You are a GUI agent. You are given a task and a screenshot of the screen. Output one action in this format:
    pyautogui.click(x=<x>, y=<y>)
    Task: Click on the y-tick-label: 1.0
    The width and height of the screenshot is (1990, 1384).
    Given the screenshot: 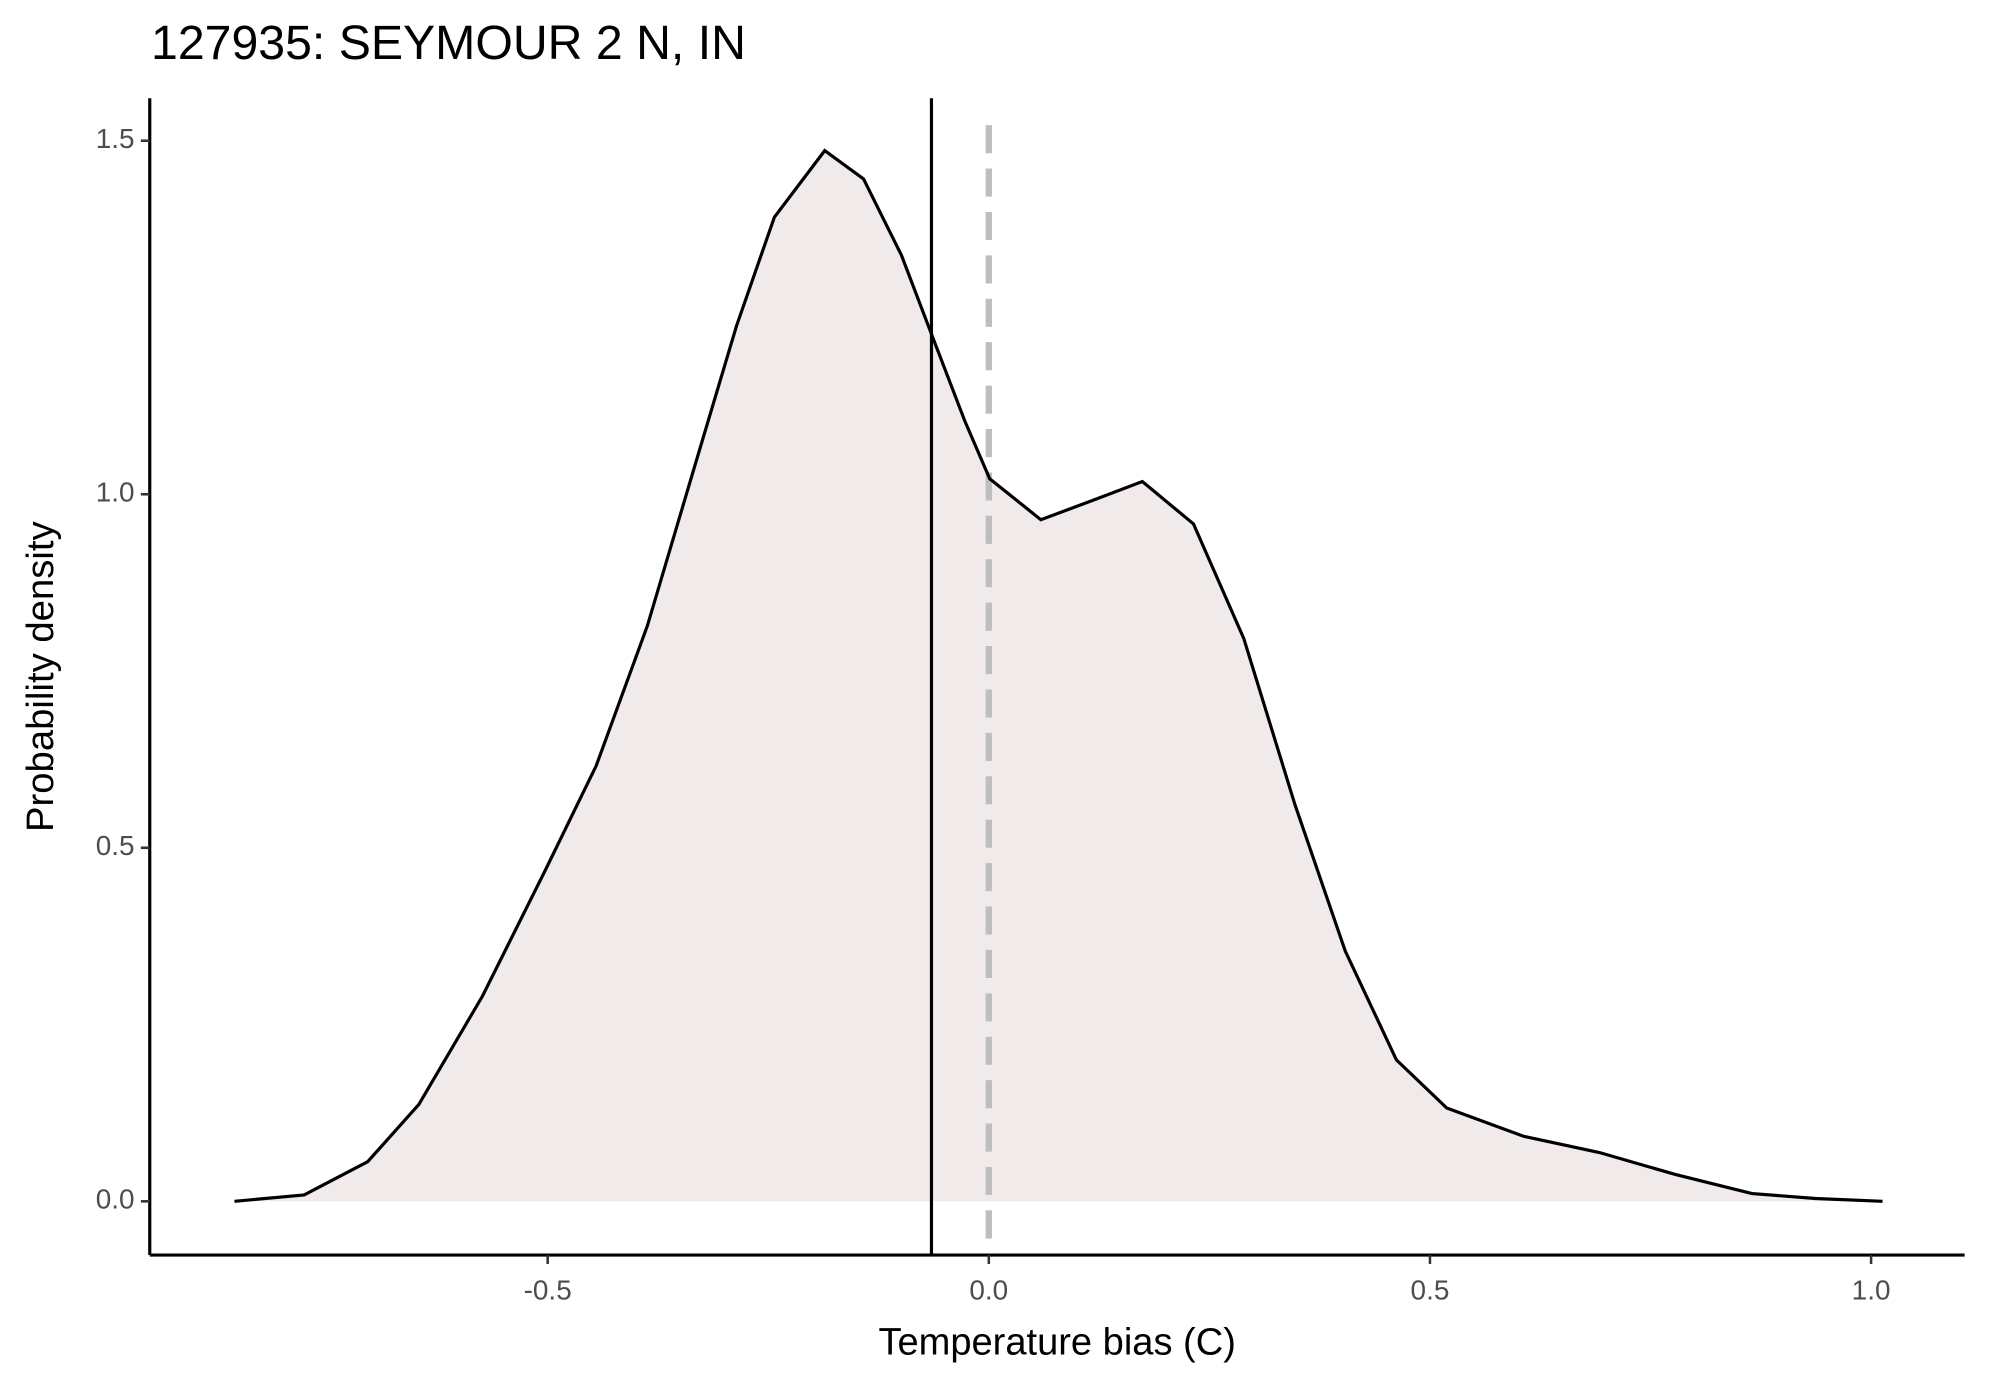 What is the action you would take?
    pyautogui.click(x=115, y=492)
    